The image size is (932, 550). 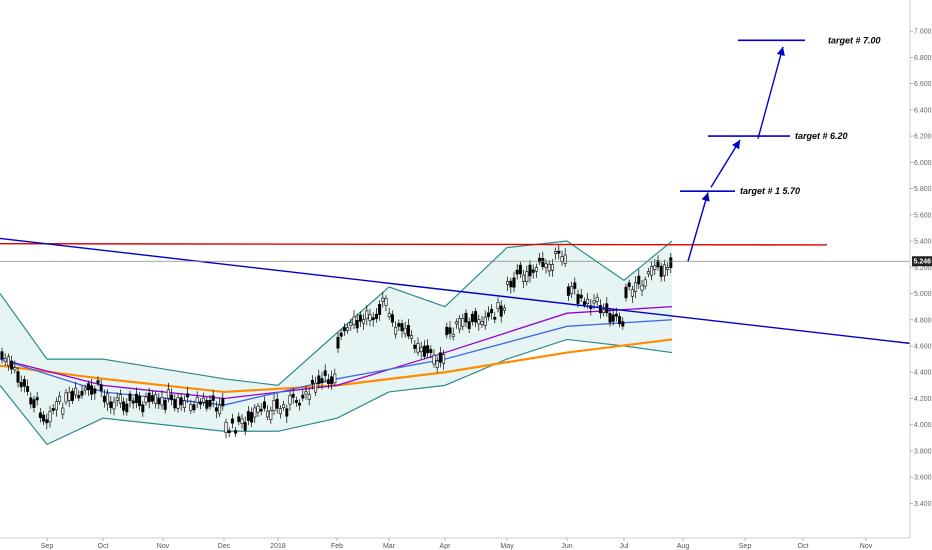 What do you see at coordinates (414, 244) in the screenshot?
I see `resistance-line` at bounding box center [414, 244].